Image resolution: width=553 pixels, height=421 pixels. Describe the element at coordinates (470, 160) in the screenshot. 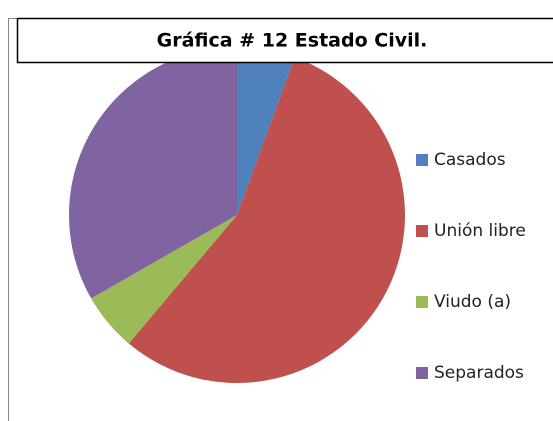

I see `legend-label: Casados` at that location.